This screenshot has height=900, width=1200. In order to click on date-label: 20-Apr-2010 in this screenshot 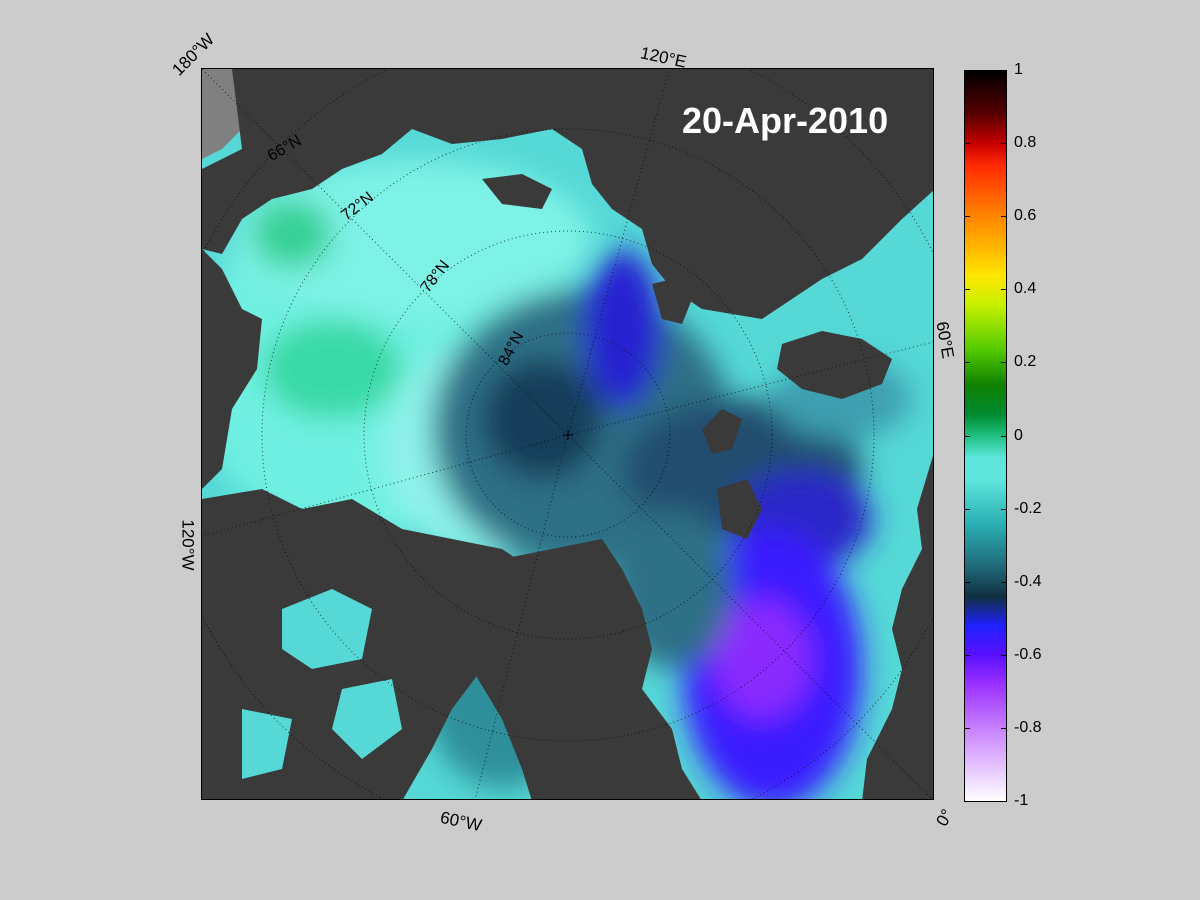, I will do `click(785, 120)`.